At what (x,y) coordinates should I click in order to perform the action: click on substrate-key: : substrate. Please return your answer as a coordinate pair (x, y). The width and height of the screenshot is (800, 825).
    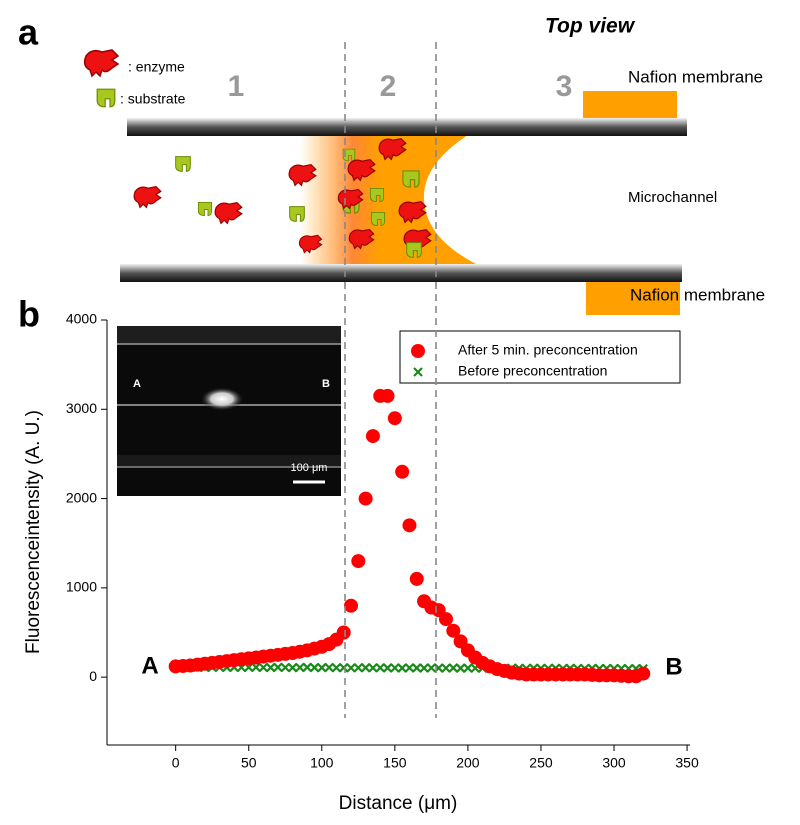
    Looking at the image, I should click on (153, 99).